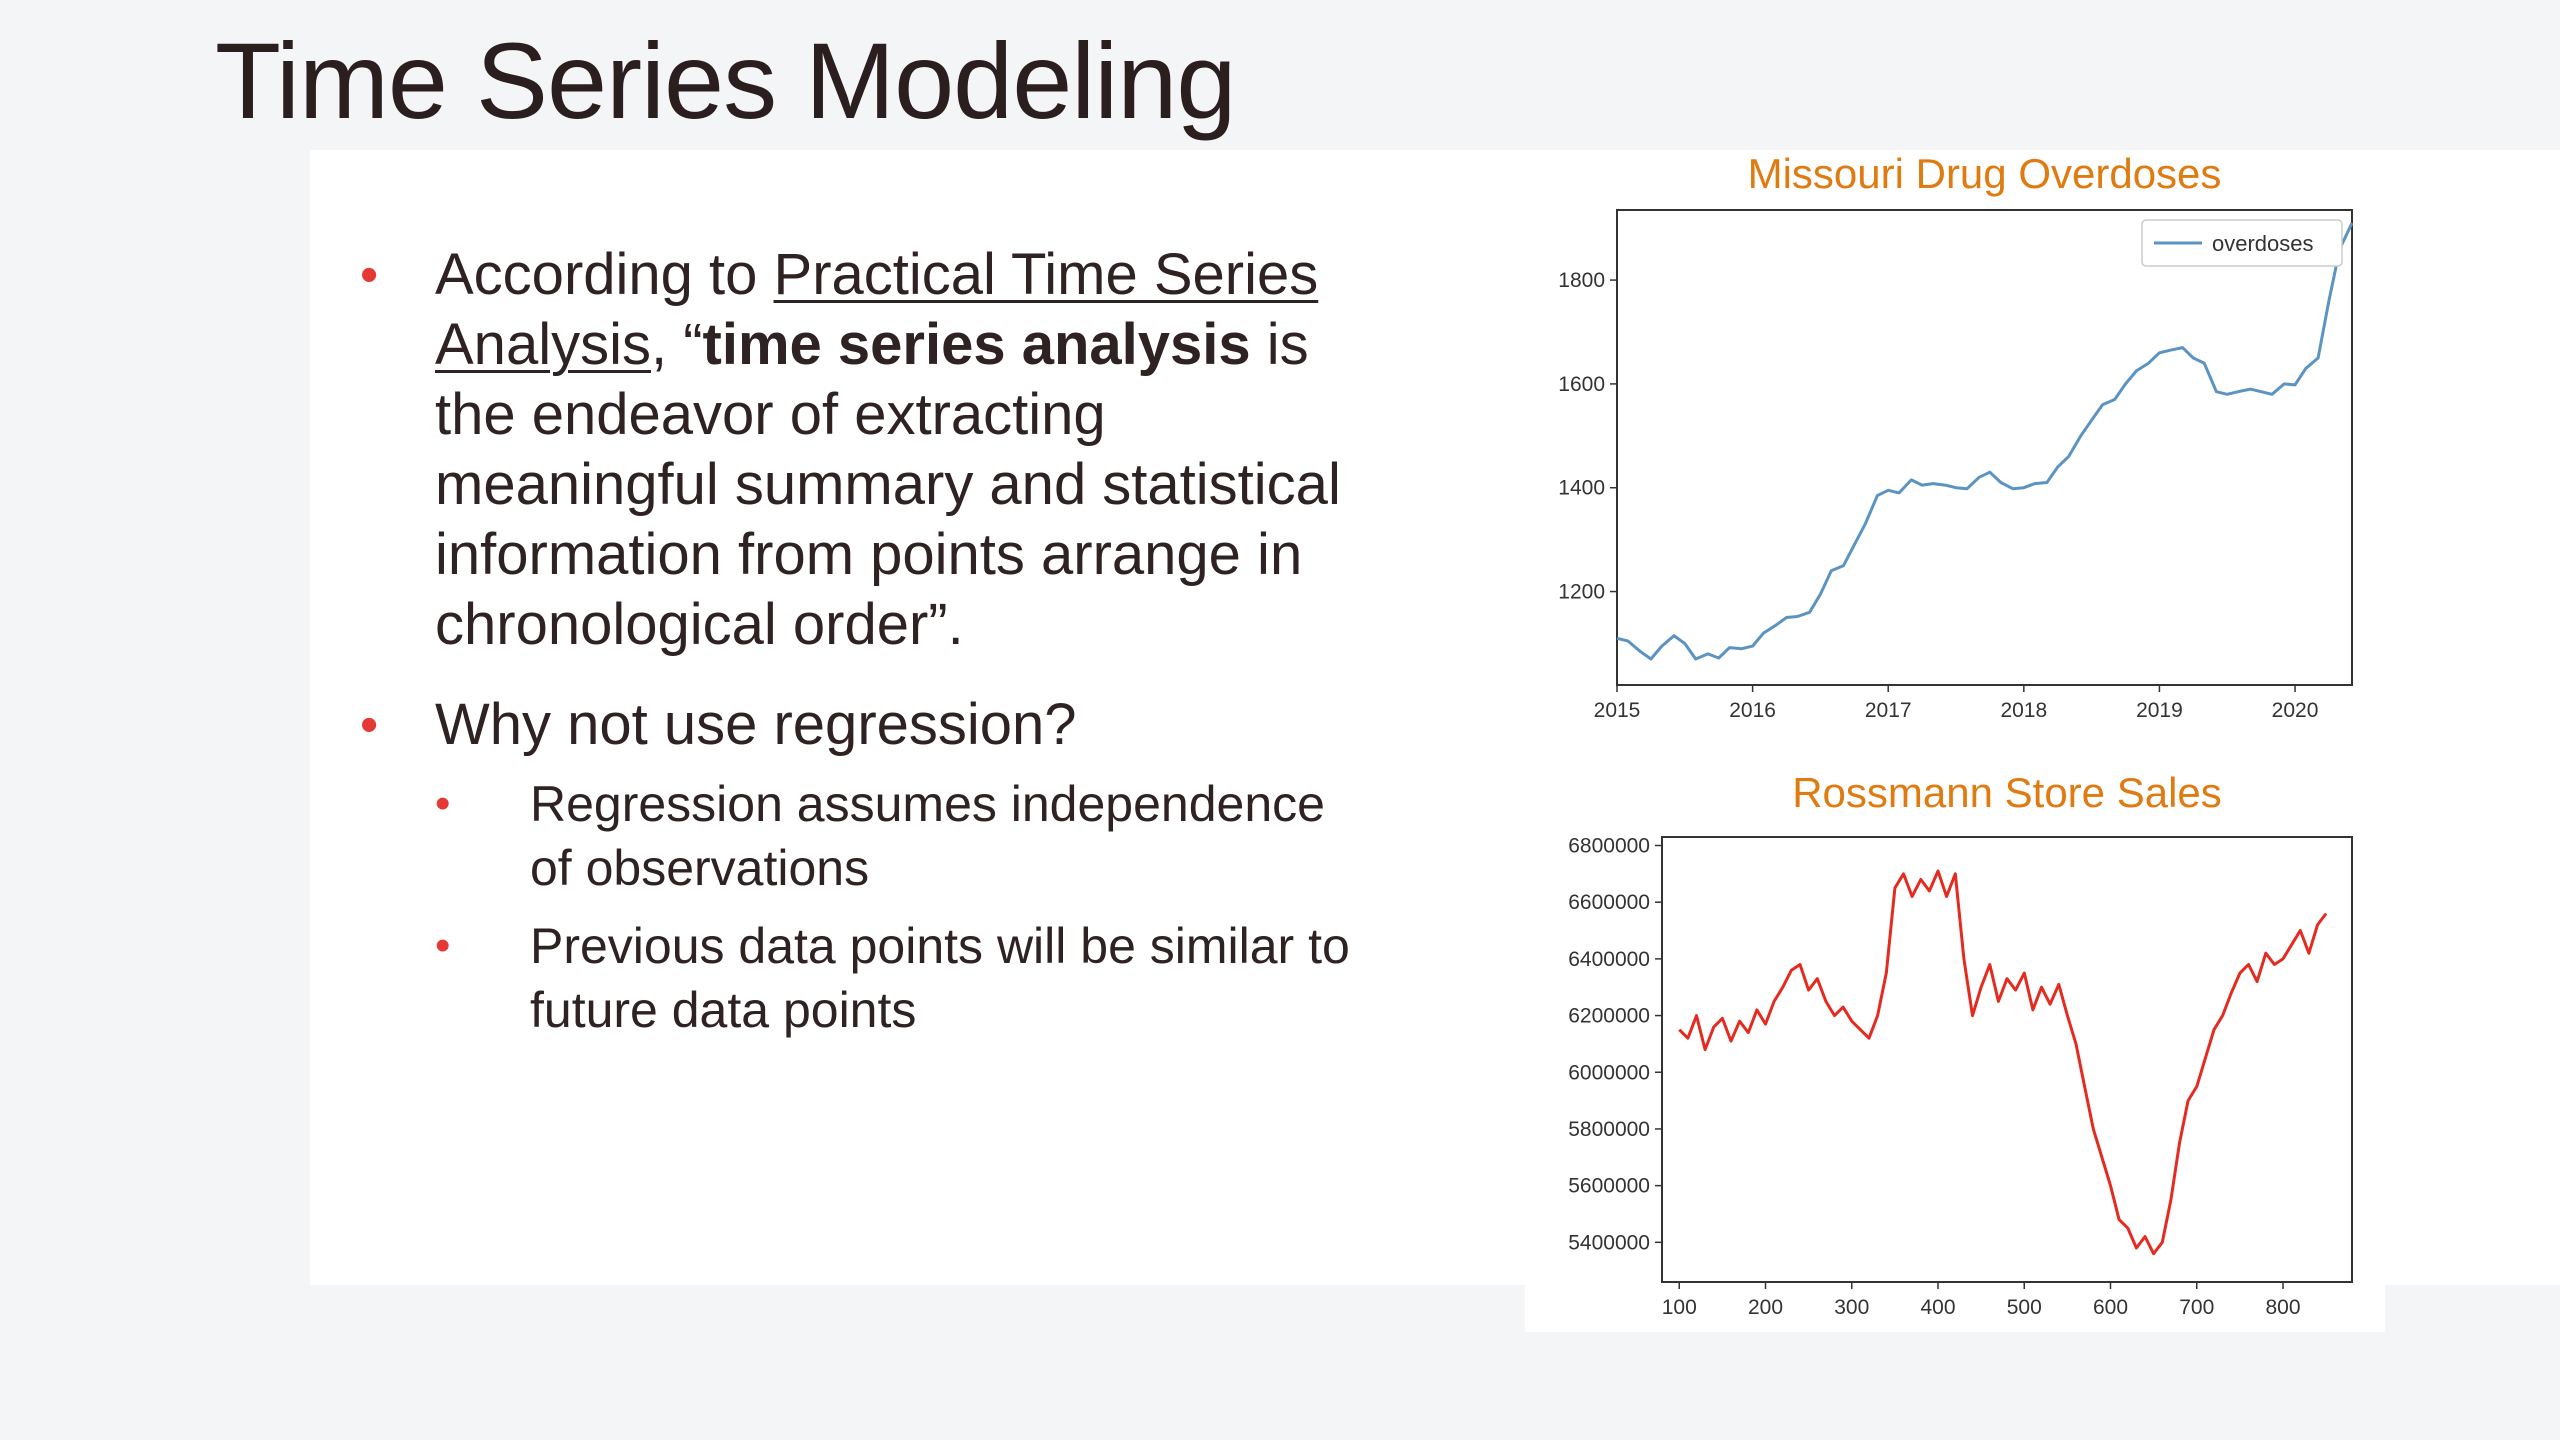  I want to click on chart-title: Missouri Drug Overdoses, so click(1985, 173).